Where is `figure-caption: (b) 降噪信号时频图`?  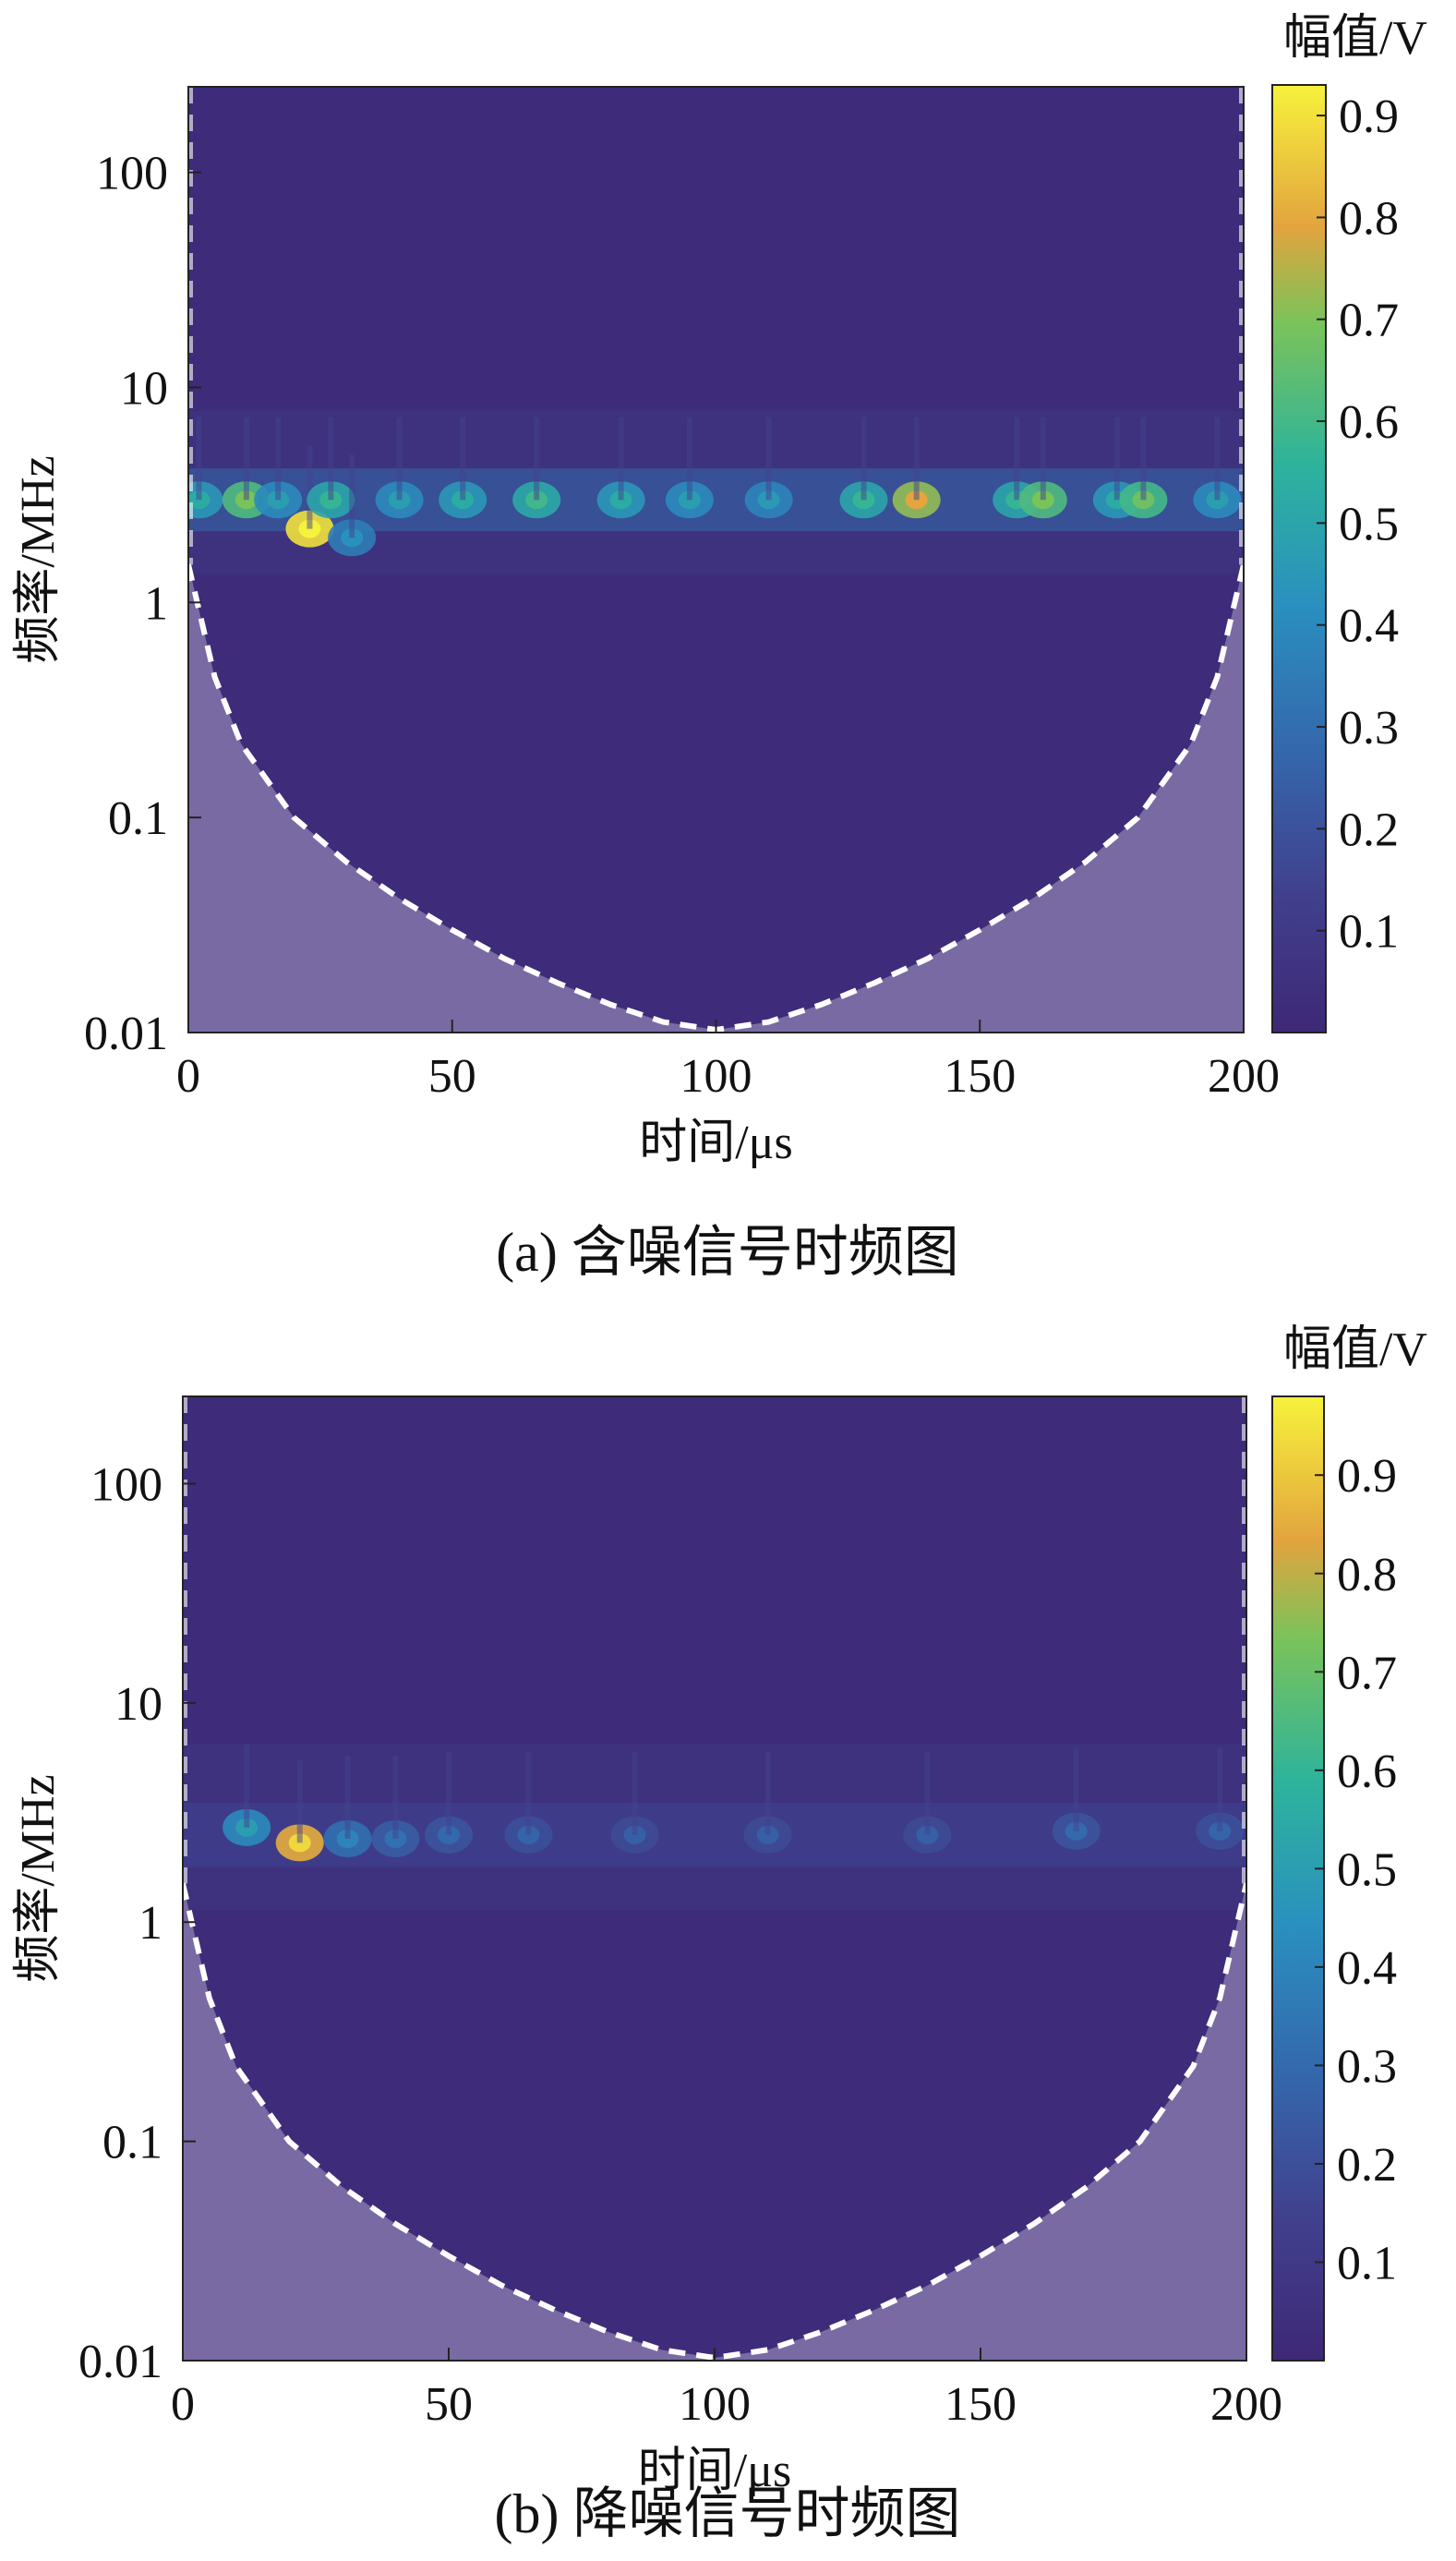 figure-caption: (b) 降噪信号时频图 is located at coordinates (728, 2513).